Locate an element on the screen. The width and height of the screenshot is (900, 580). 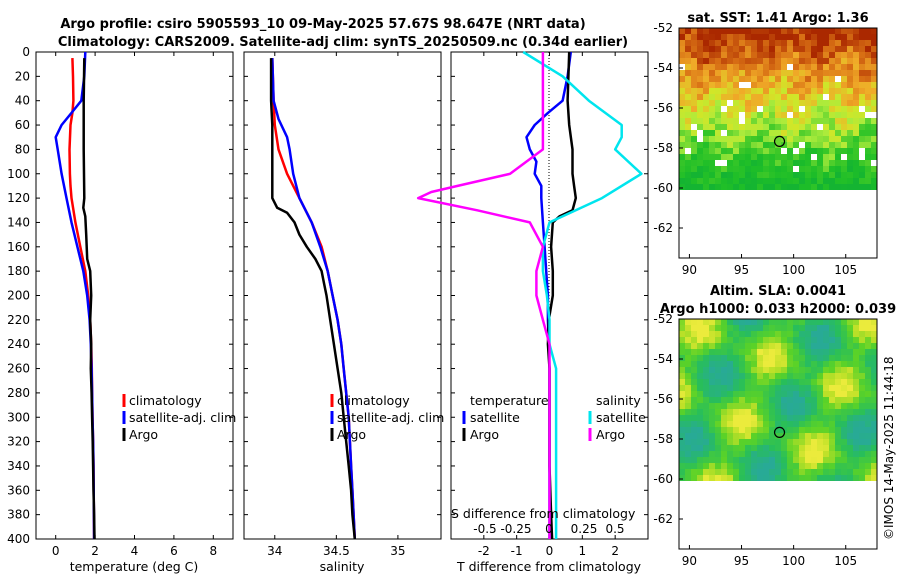
map-x-tick-label: 95 is located at coordinates (741, 561).